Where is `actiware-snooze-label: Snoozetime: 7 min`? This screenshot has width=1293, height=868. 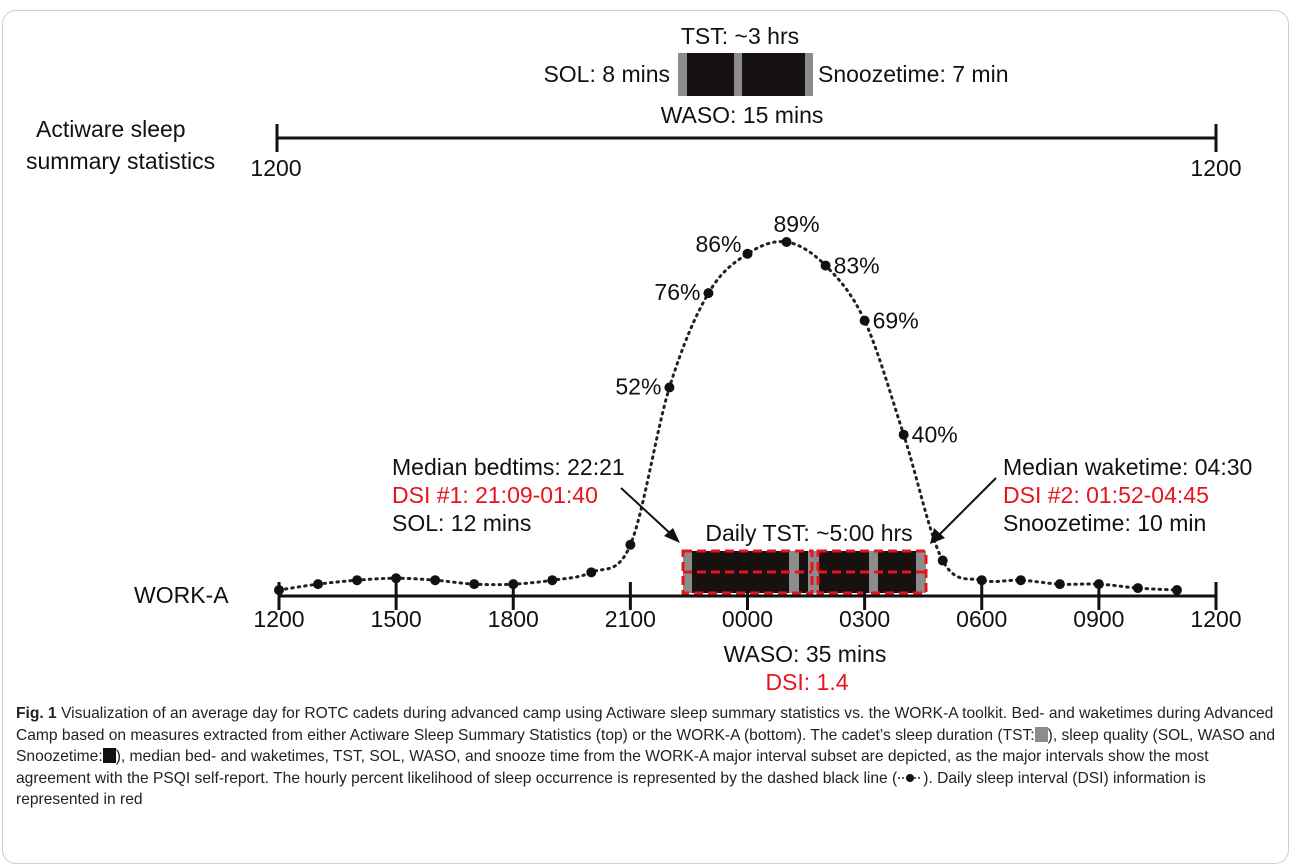
actiware-snooze-label: Snoozetime: 7 min is located at coordinates (913, 74).